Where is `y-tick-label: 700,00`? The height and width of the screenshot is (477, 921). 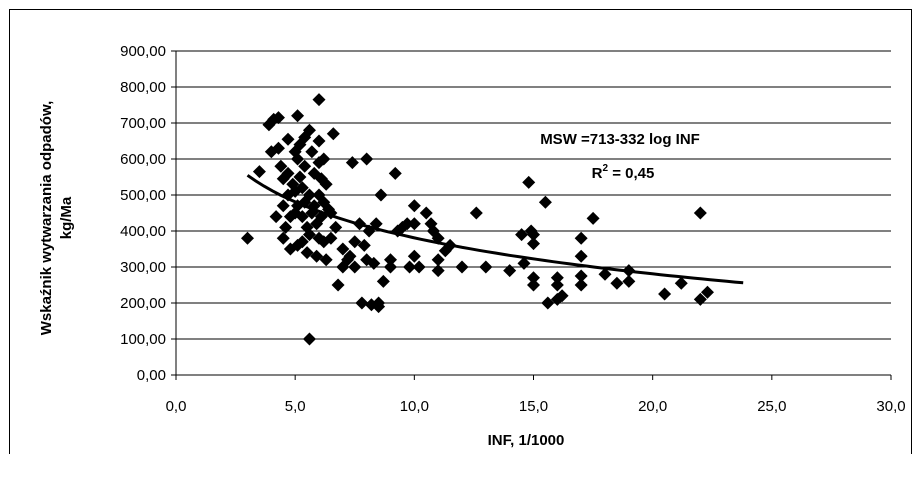 y-tick-label: 700,00 is located at coordinates (143, 123).